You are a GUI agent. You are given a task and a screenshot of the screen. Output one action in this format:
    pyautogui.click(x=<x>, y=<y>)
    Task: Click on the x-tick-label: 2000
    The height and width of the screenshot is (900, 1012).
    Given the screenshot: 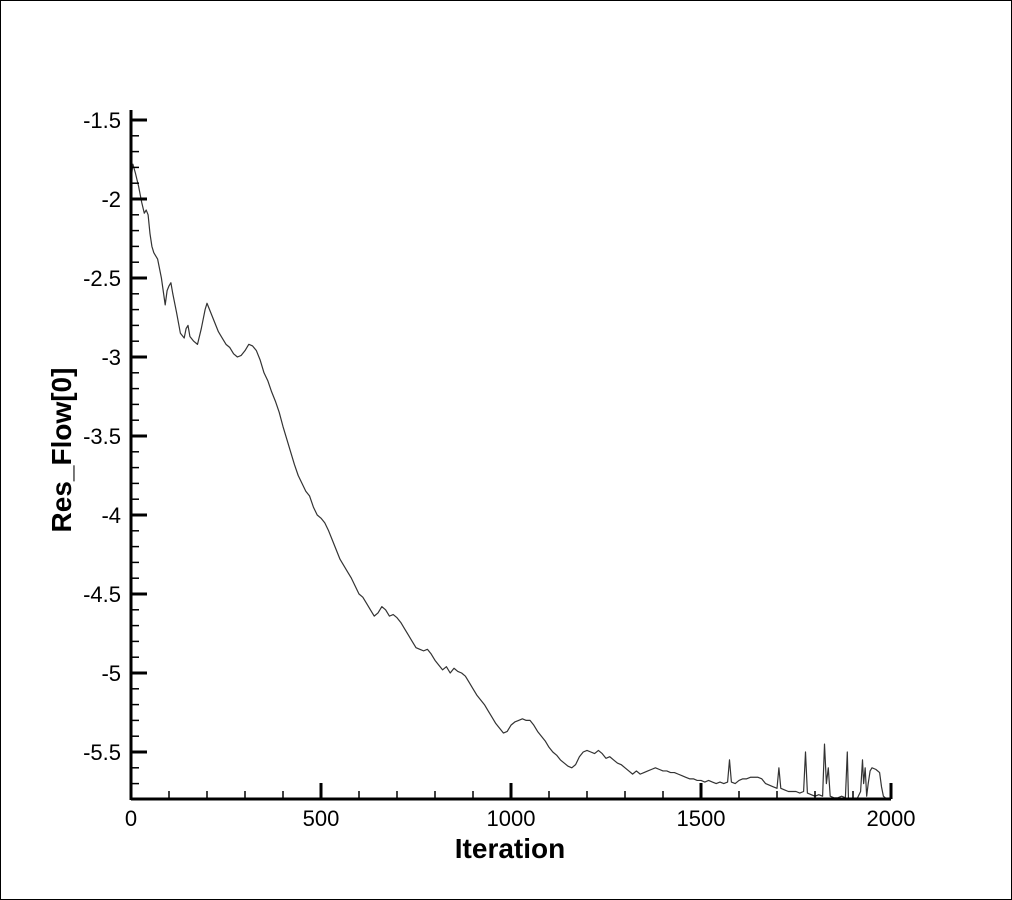 What is the action you would take?
    pyautogui.click(x=891, y=818)
    